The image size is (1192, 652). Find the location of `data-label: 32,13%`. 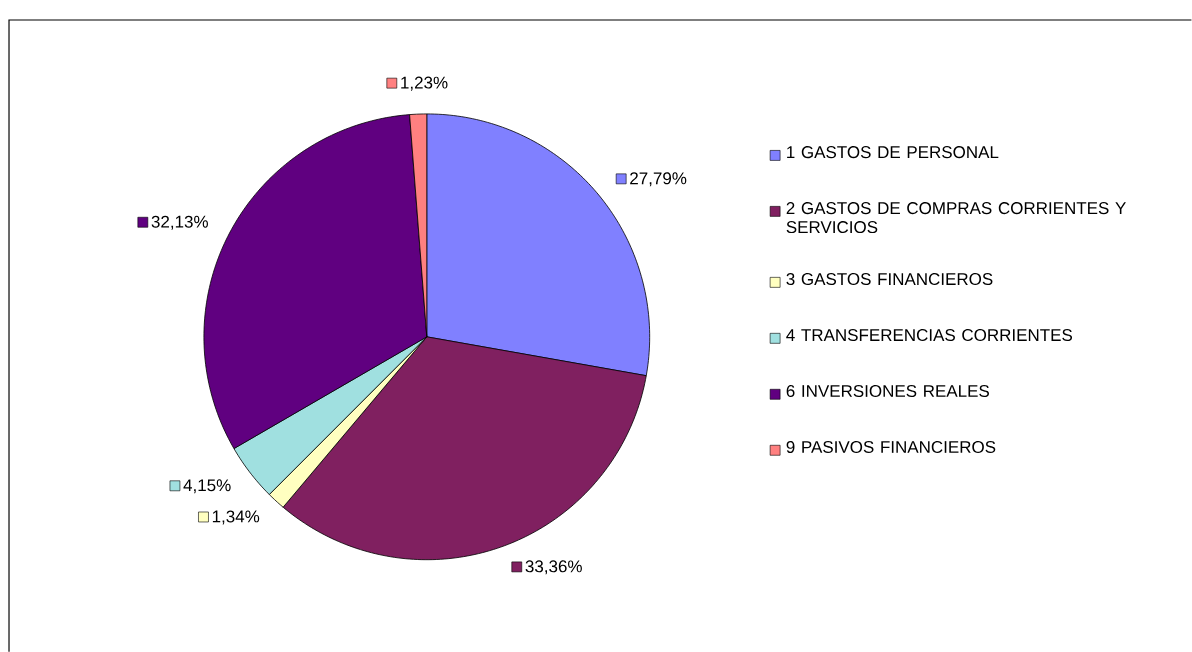

data-label: 32,13% is located at coordinates (179, 222).